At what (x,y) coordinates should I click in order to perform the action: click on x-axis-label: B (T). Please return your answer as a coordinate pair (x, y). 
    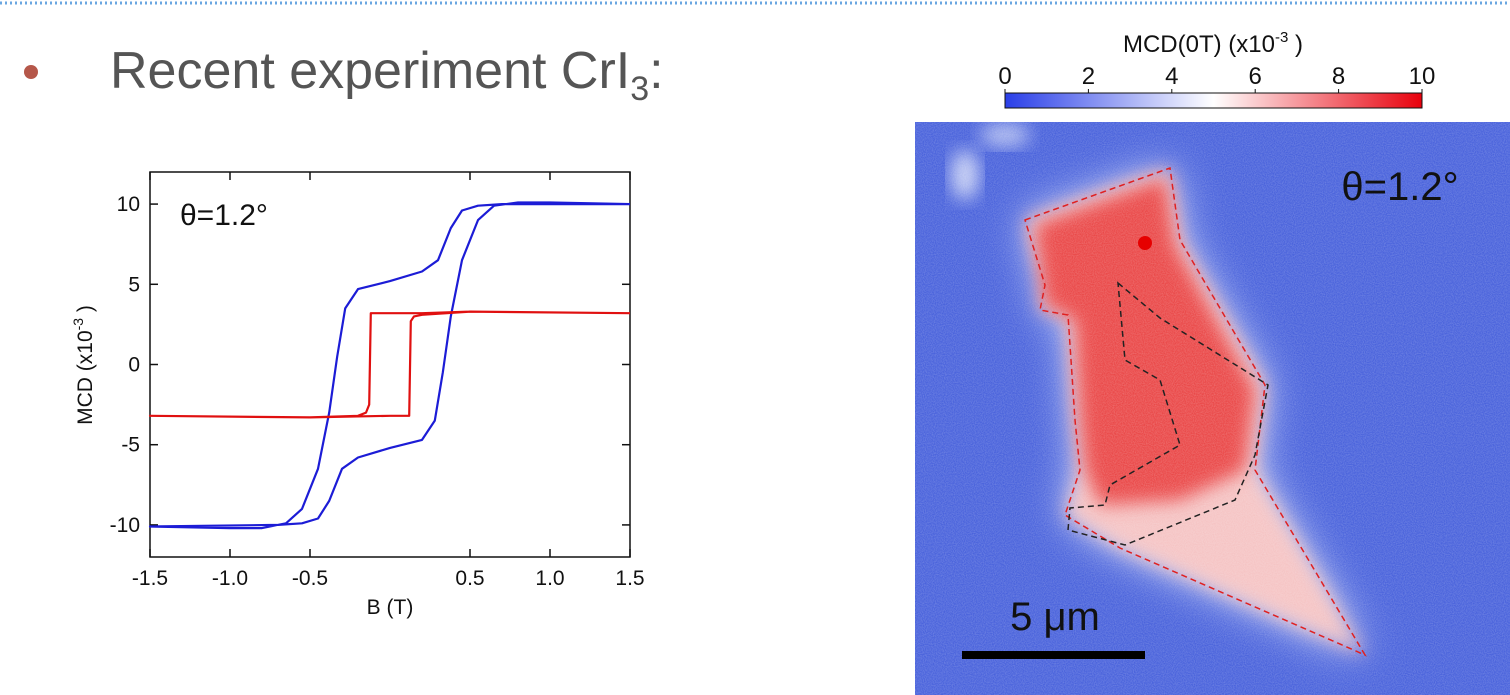
    Looking at the image, I should click on (390, 607).